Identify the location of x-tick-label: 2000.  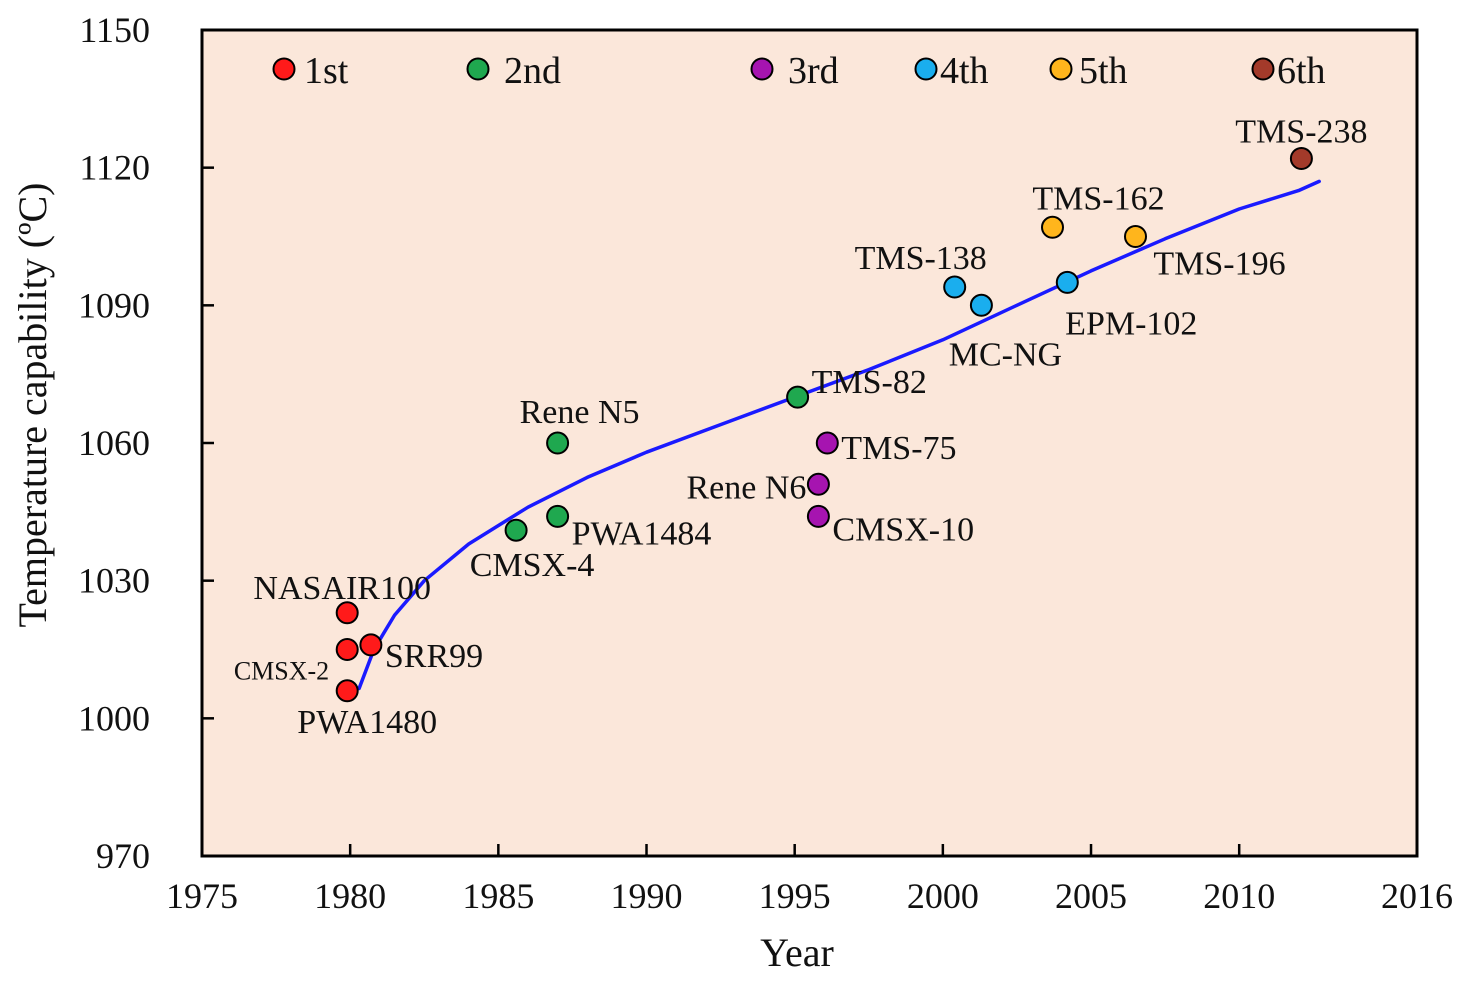
(943, 896).